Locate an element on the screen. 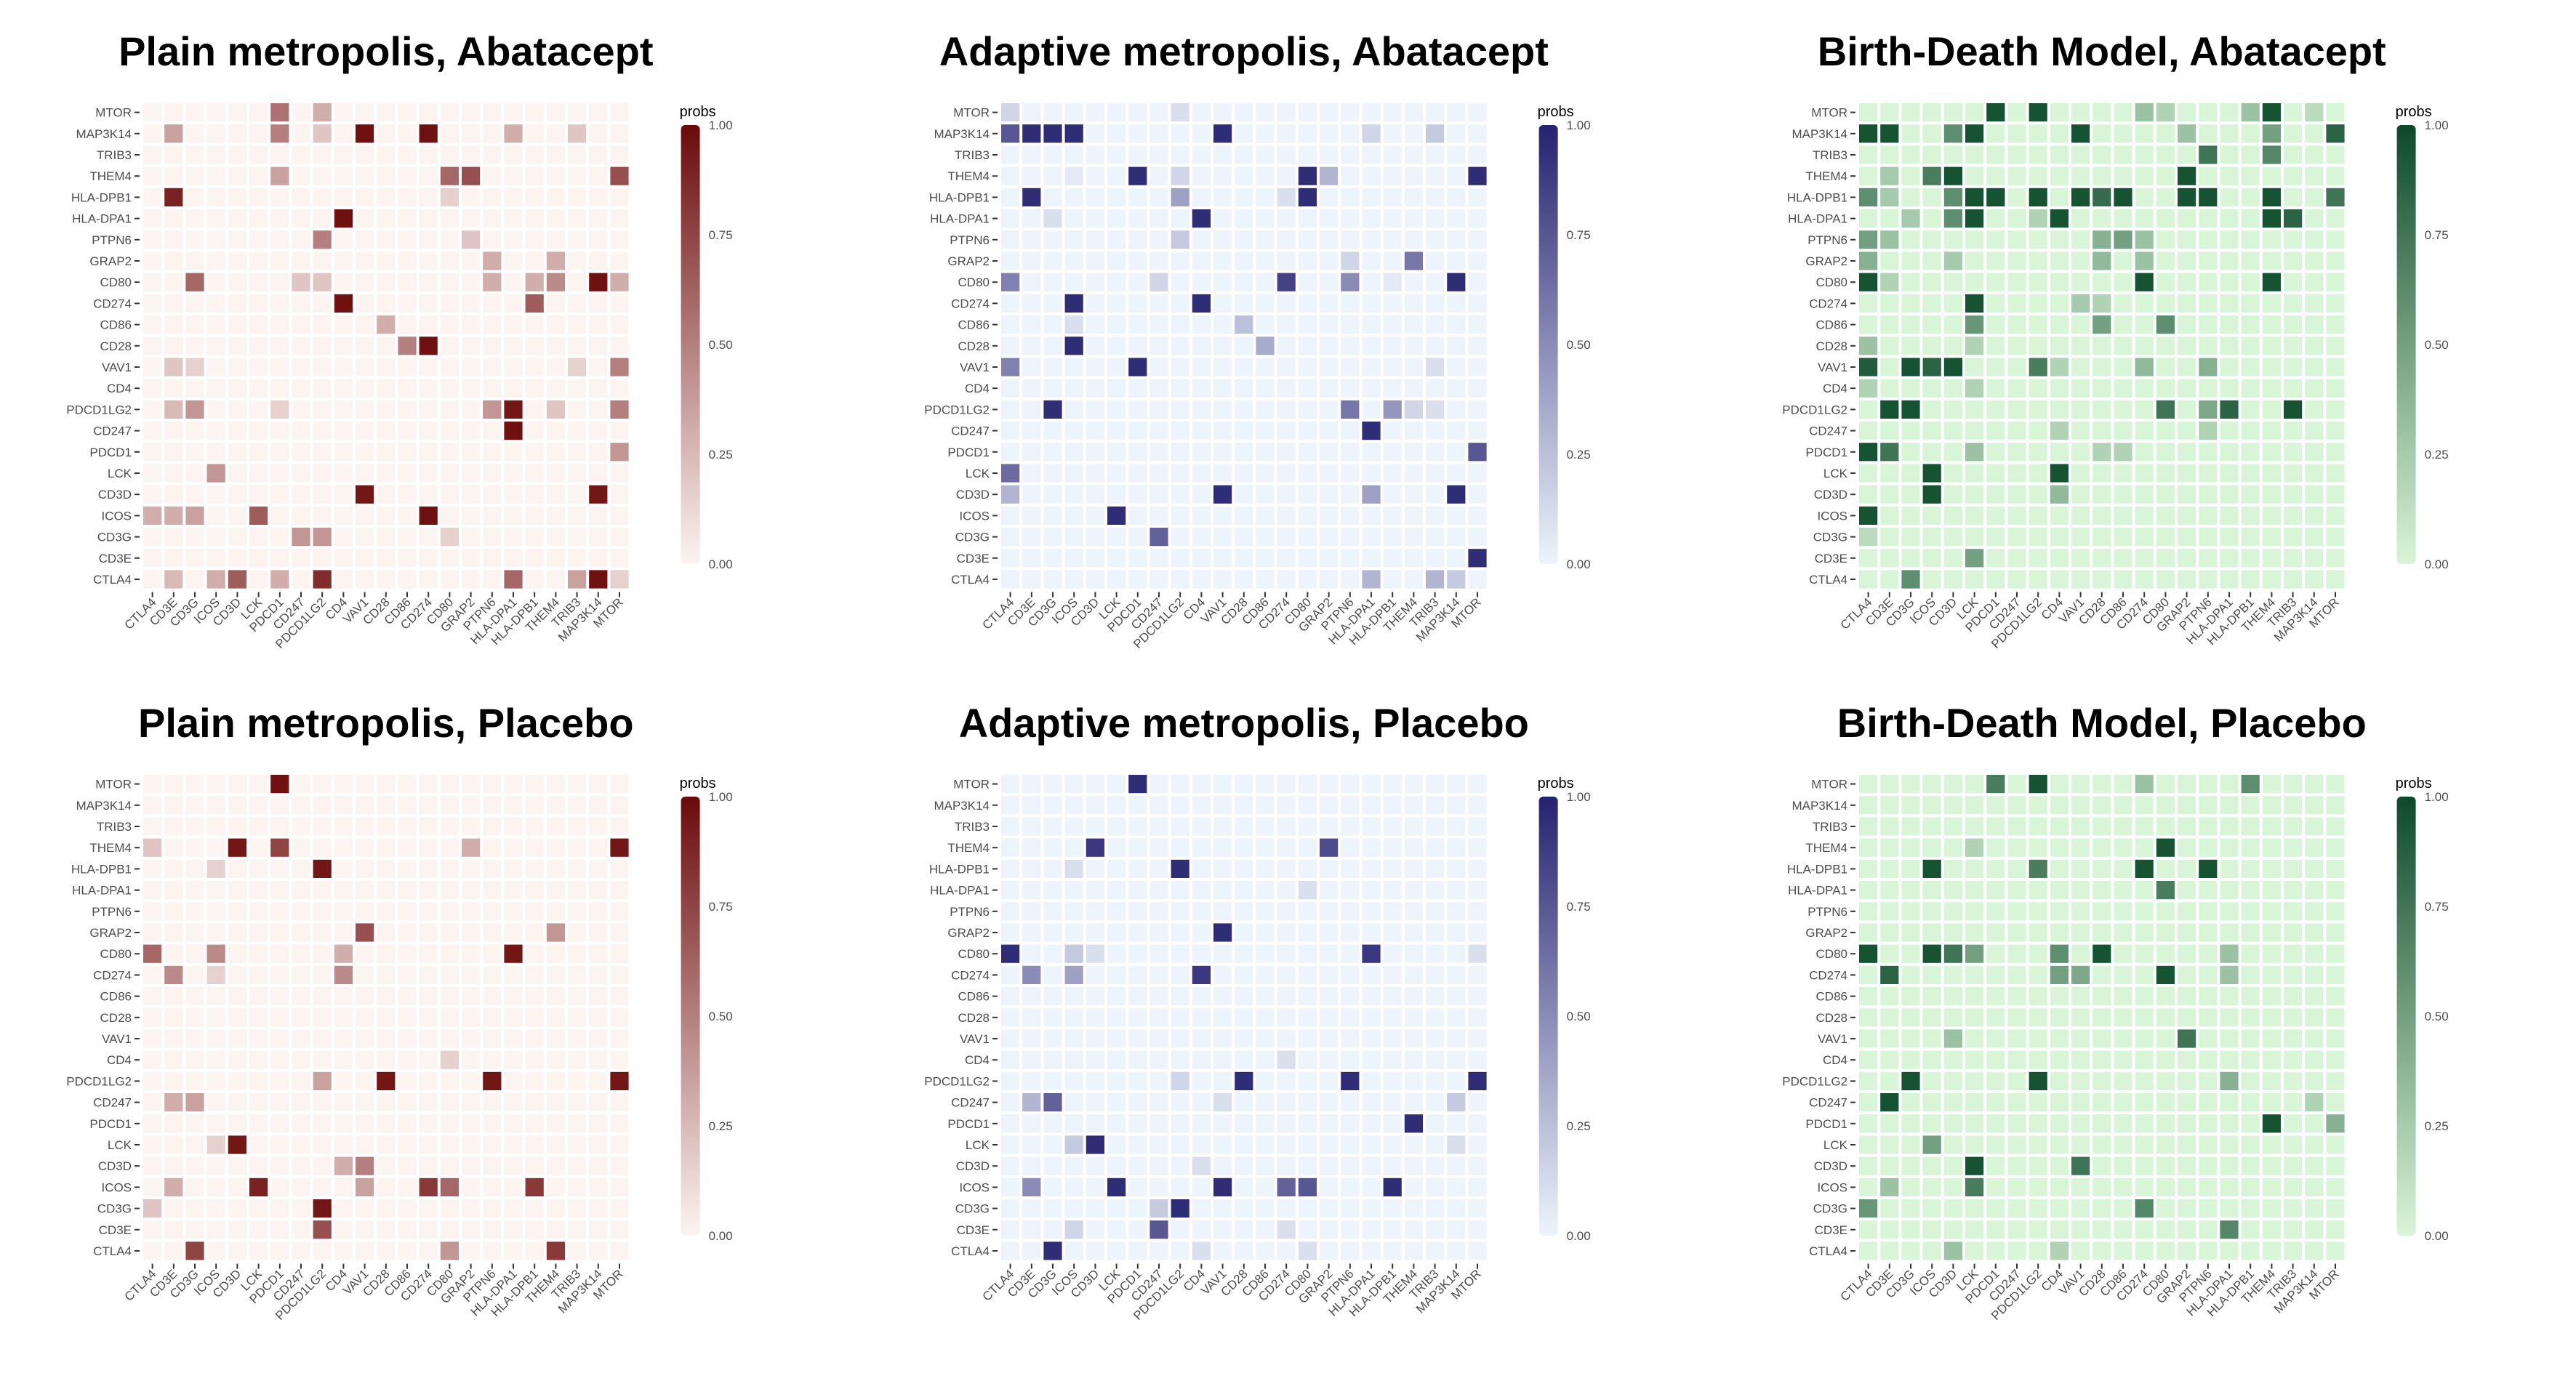 This screenshot has height=1373, width=2576. legend-tick-label: 0.50 is located at coordinates (2437, 345).